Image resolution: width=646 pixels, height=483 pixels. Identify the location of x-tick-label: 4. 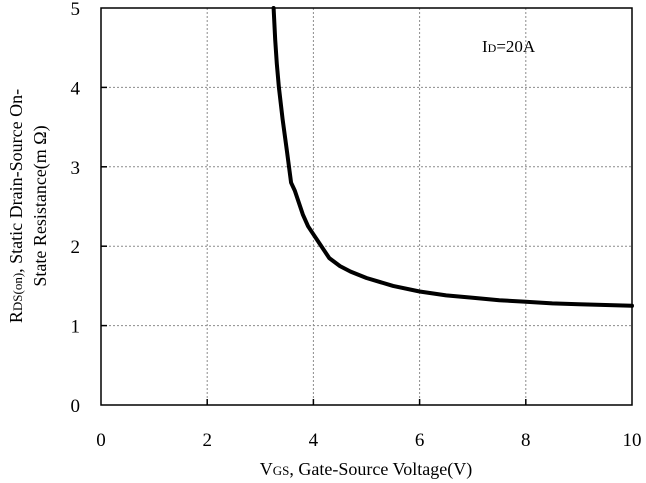
(314, 440).